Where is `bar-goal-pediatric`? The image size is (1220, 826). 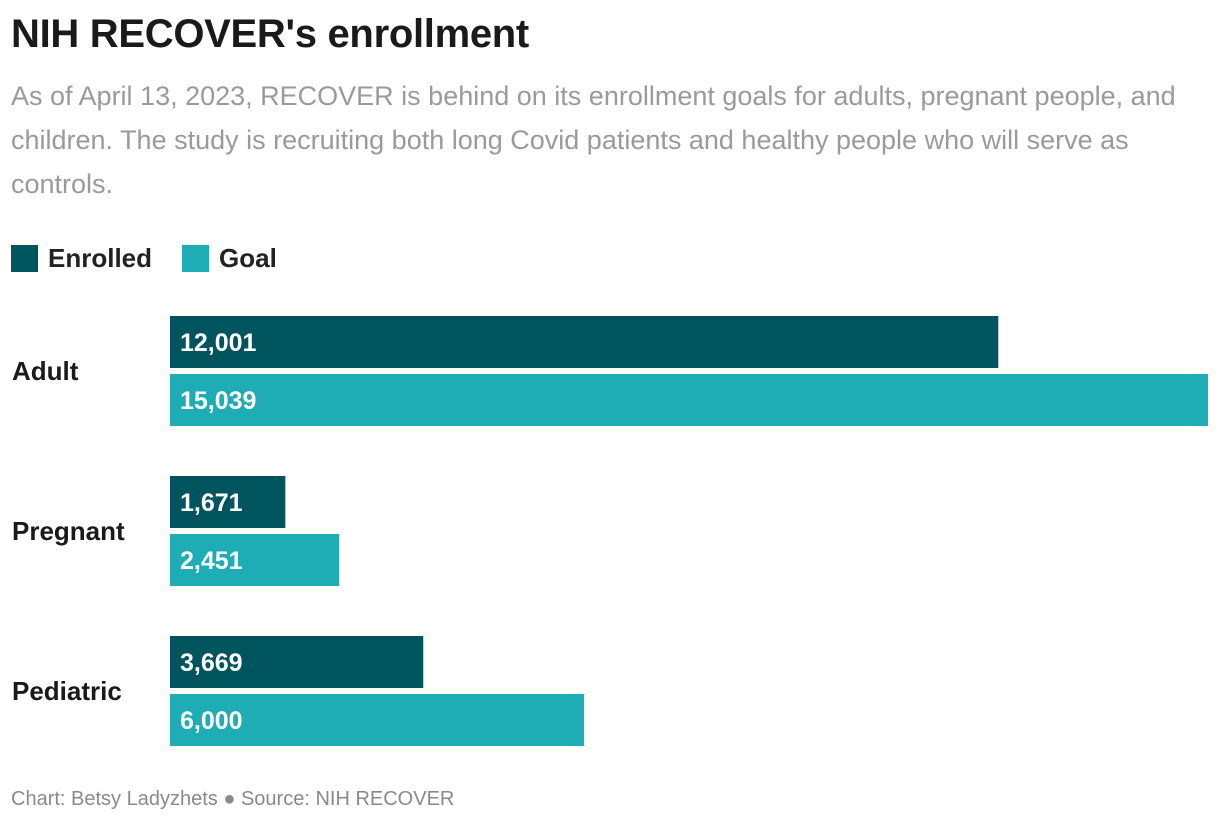 bar-goal-pediatric is located at coordinates (377, 720).